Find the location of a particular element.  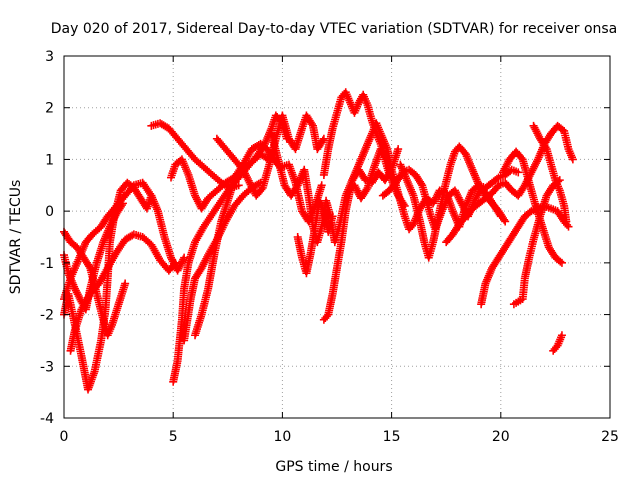

series-arc18 is located at coordinates (453, 202).